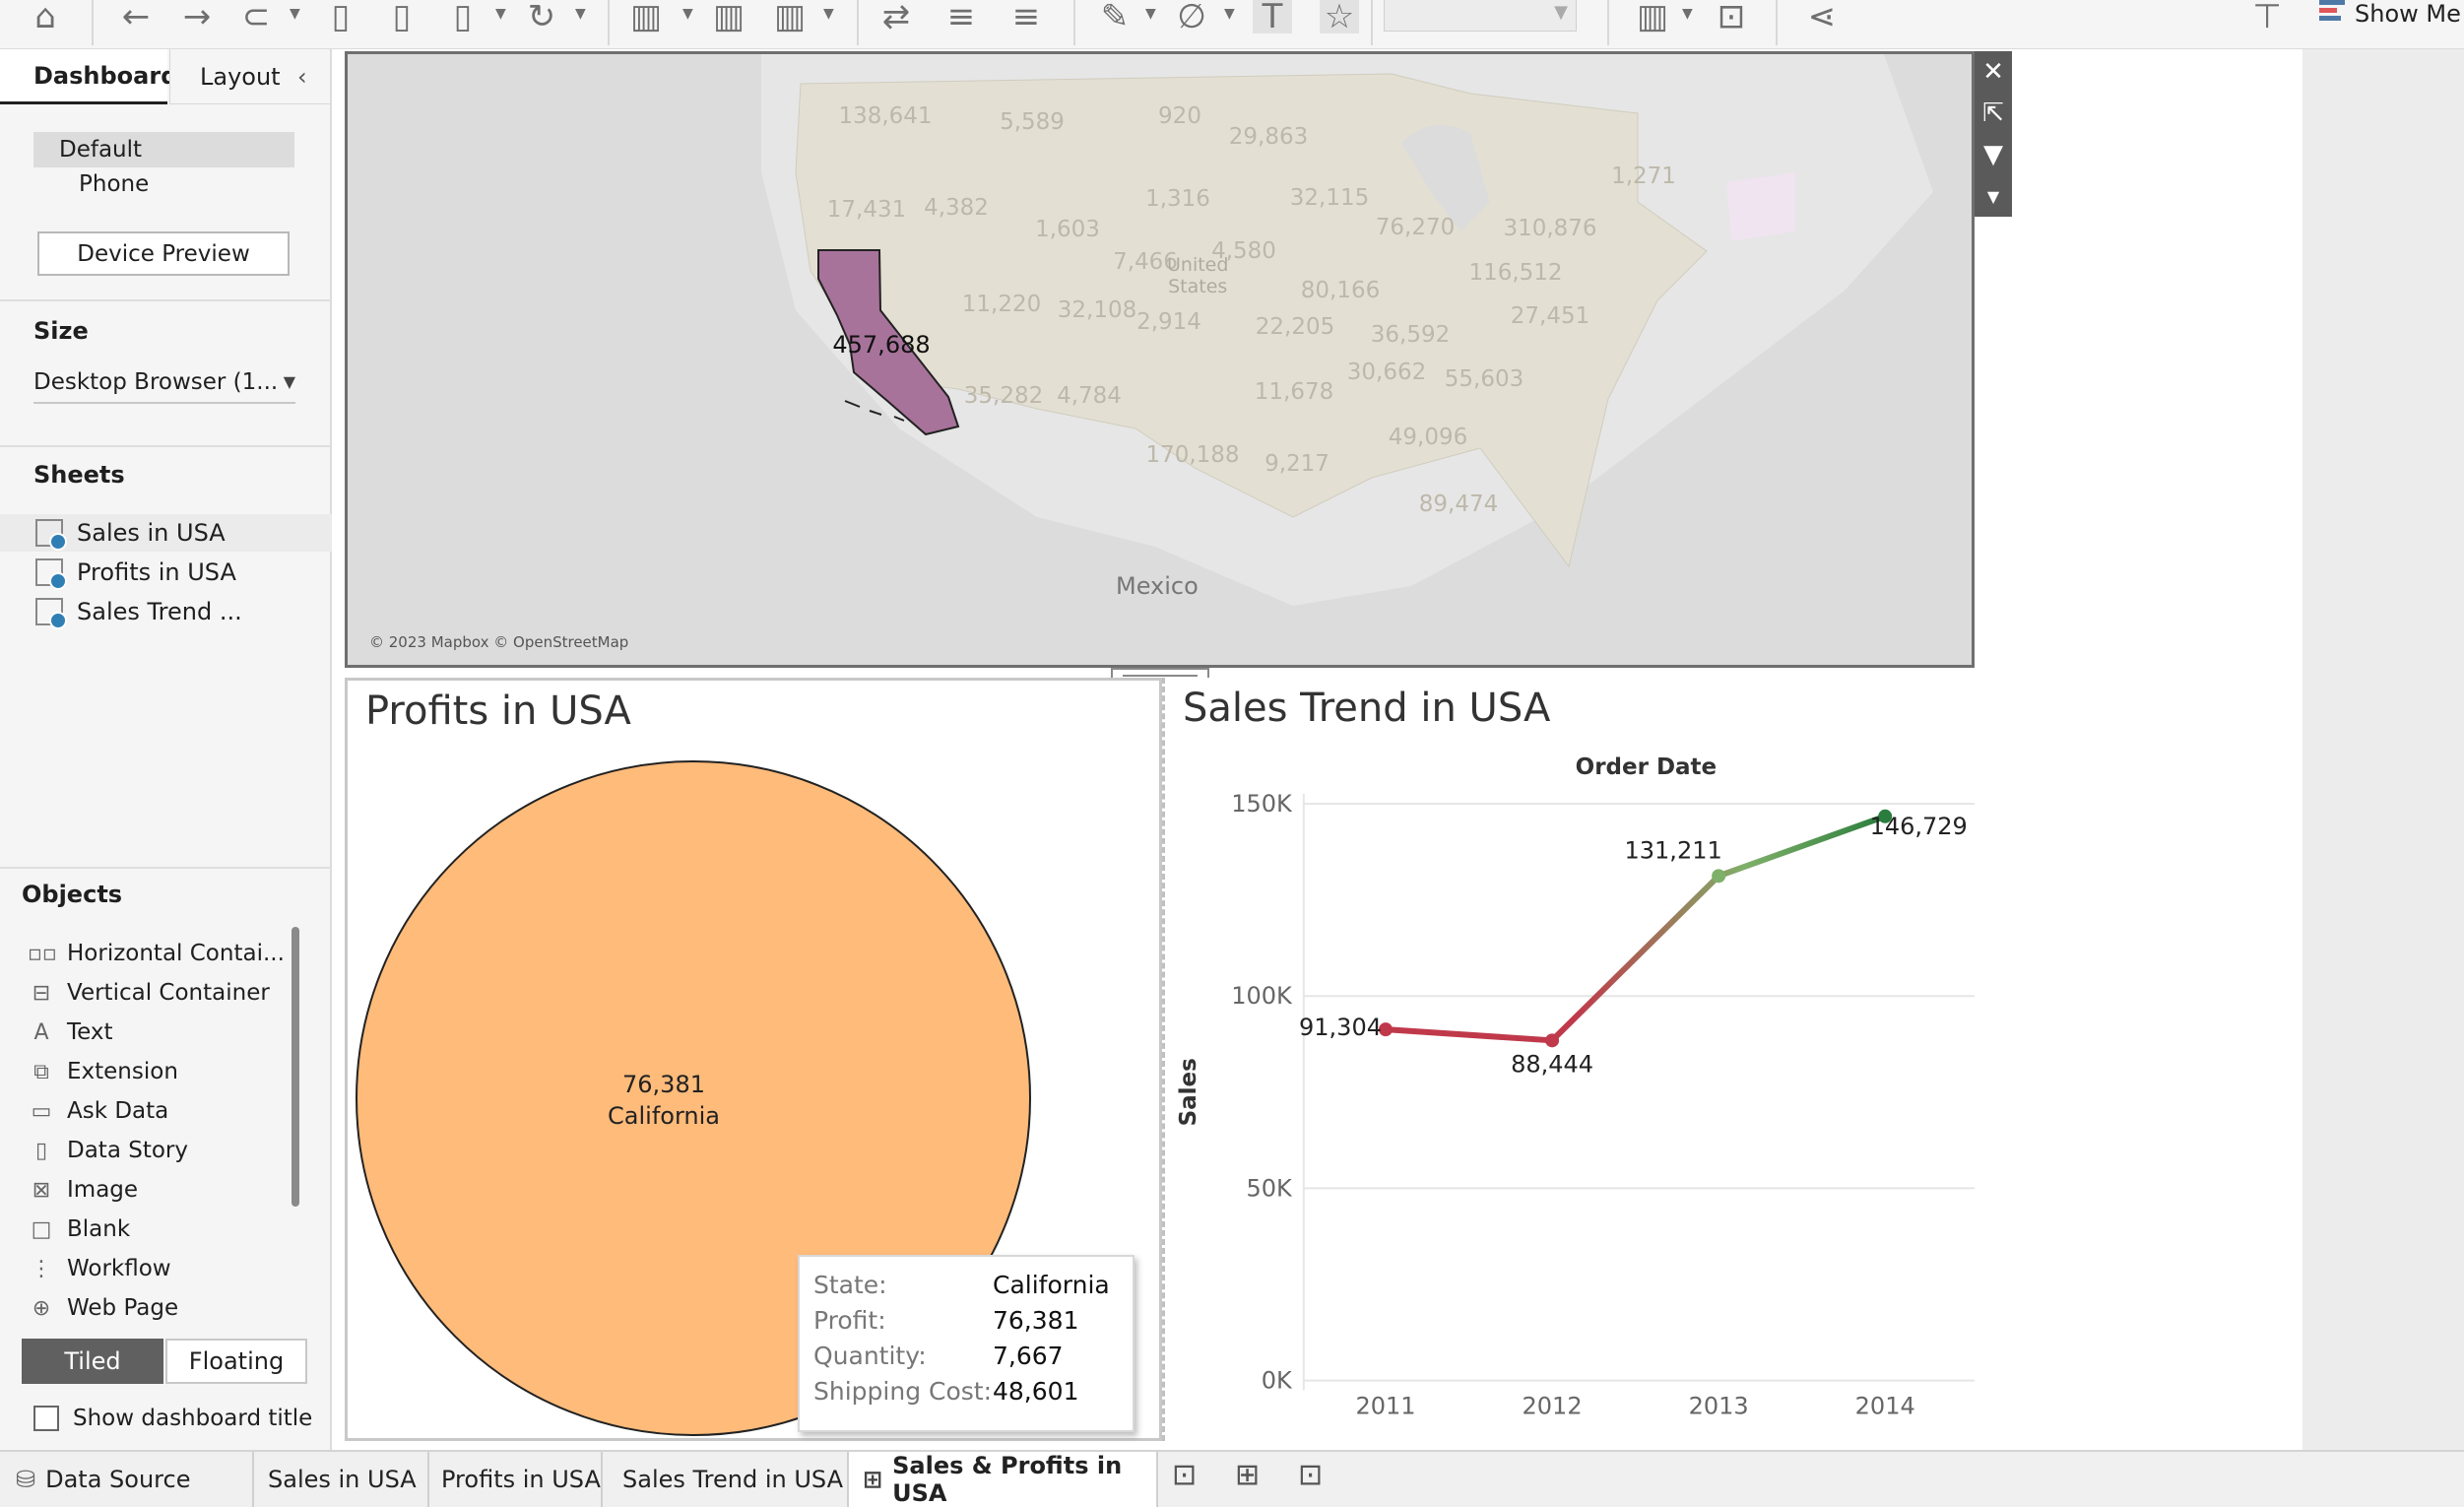 Image resolution: width=2464 pixels, height=1507 pixels. What do you see at coordinates (1993, 72) in the screenshot?
I see `close-icon: ✕` at bounding box center [1993, 72].